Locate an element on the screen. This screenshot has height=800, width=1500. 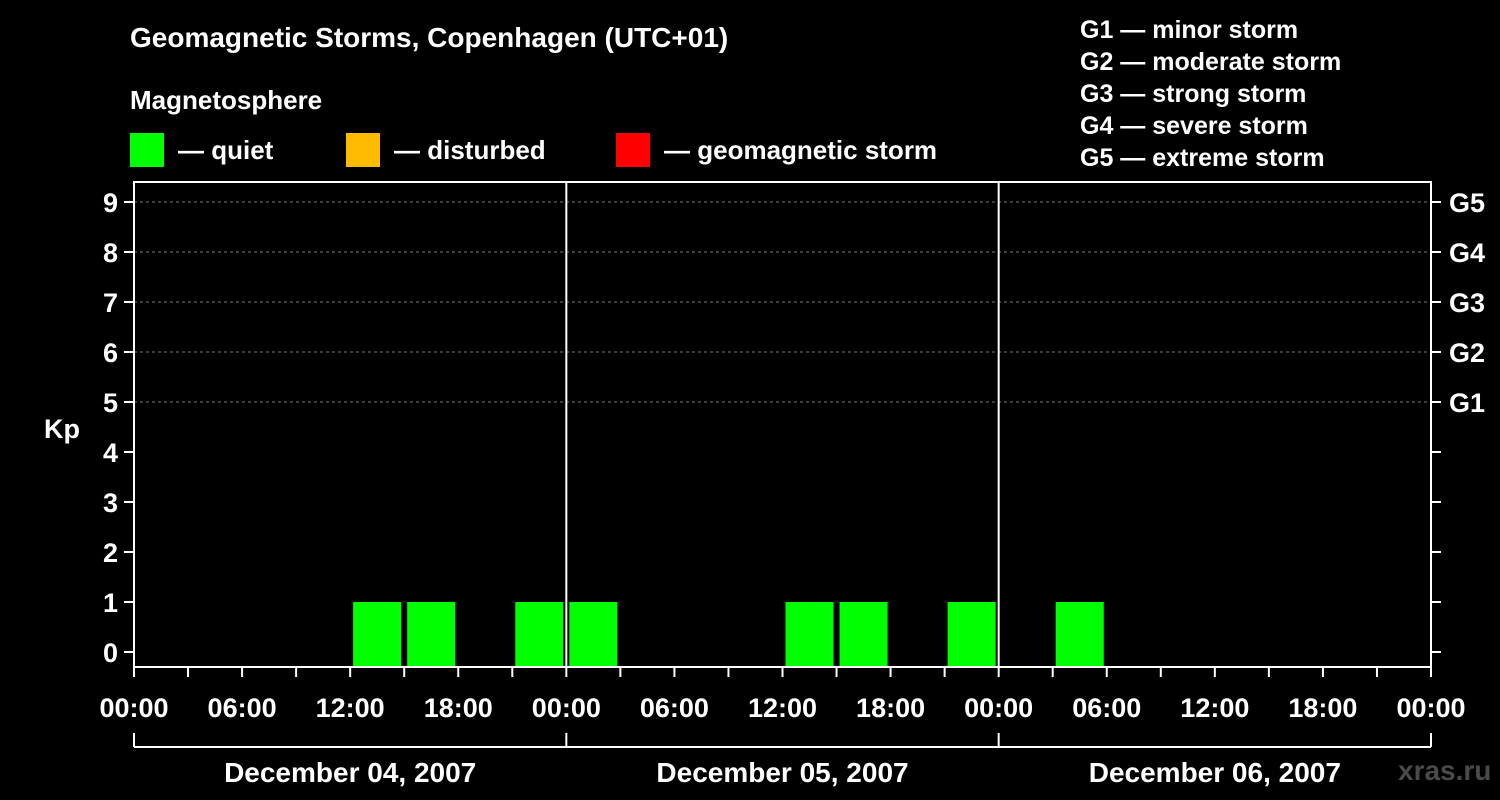
storm-scale-g3: G3 — strong storm is located at coordinates (1193, 94).